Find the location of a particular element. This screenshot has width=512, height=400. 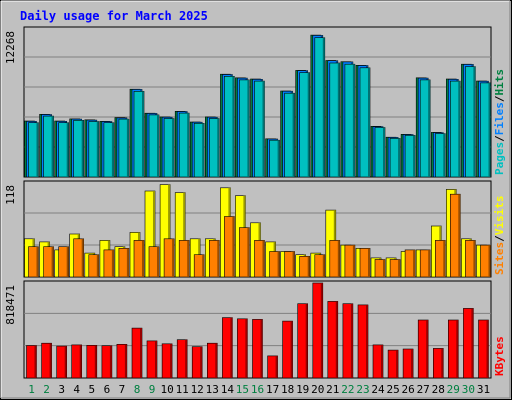

x-tick-label-day-24: 24 is located at coordinates (378, 389).